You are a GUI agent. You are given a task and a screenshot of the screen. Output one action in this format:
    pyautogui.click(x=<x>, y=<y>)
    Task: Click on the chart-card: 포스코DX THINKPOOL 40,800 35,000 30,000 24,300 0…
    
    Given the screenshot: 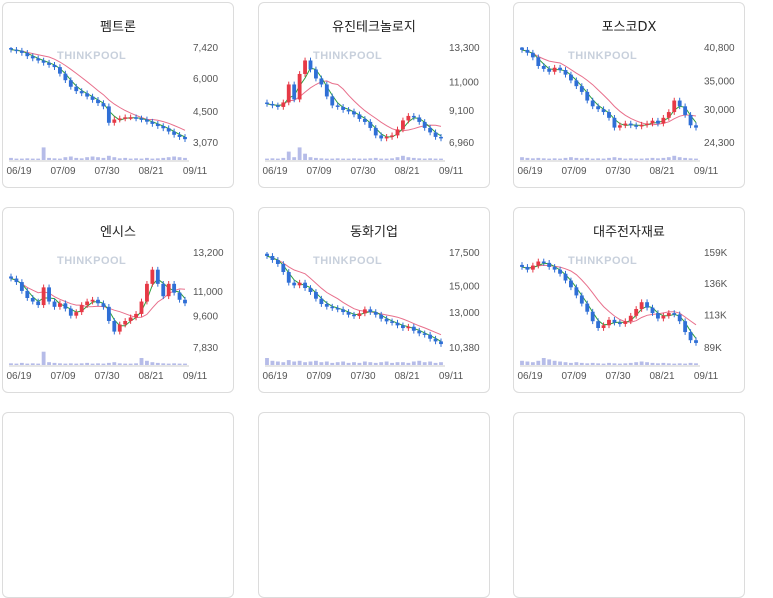 What is the action you would take?
    pyautogui.click(x=629, y=95)
    